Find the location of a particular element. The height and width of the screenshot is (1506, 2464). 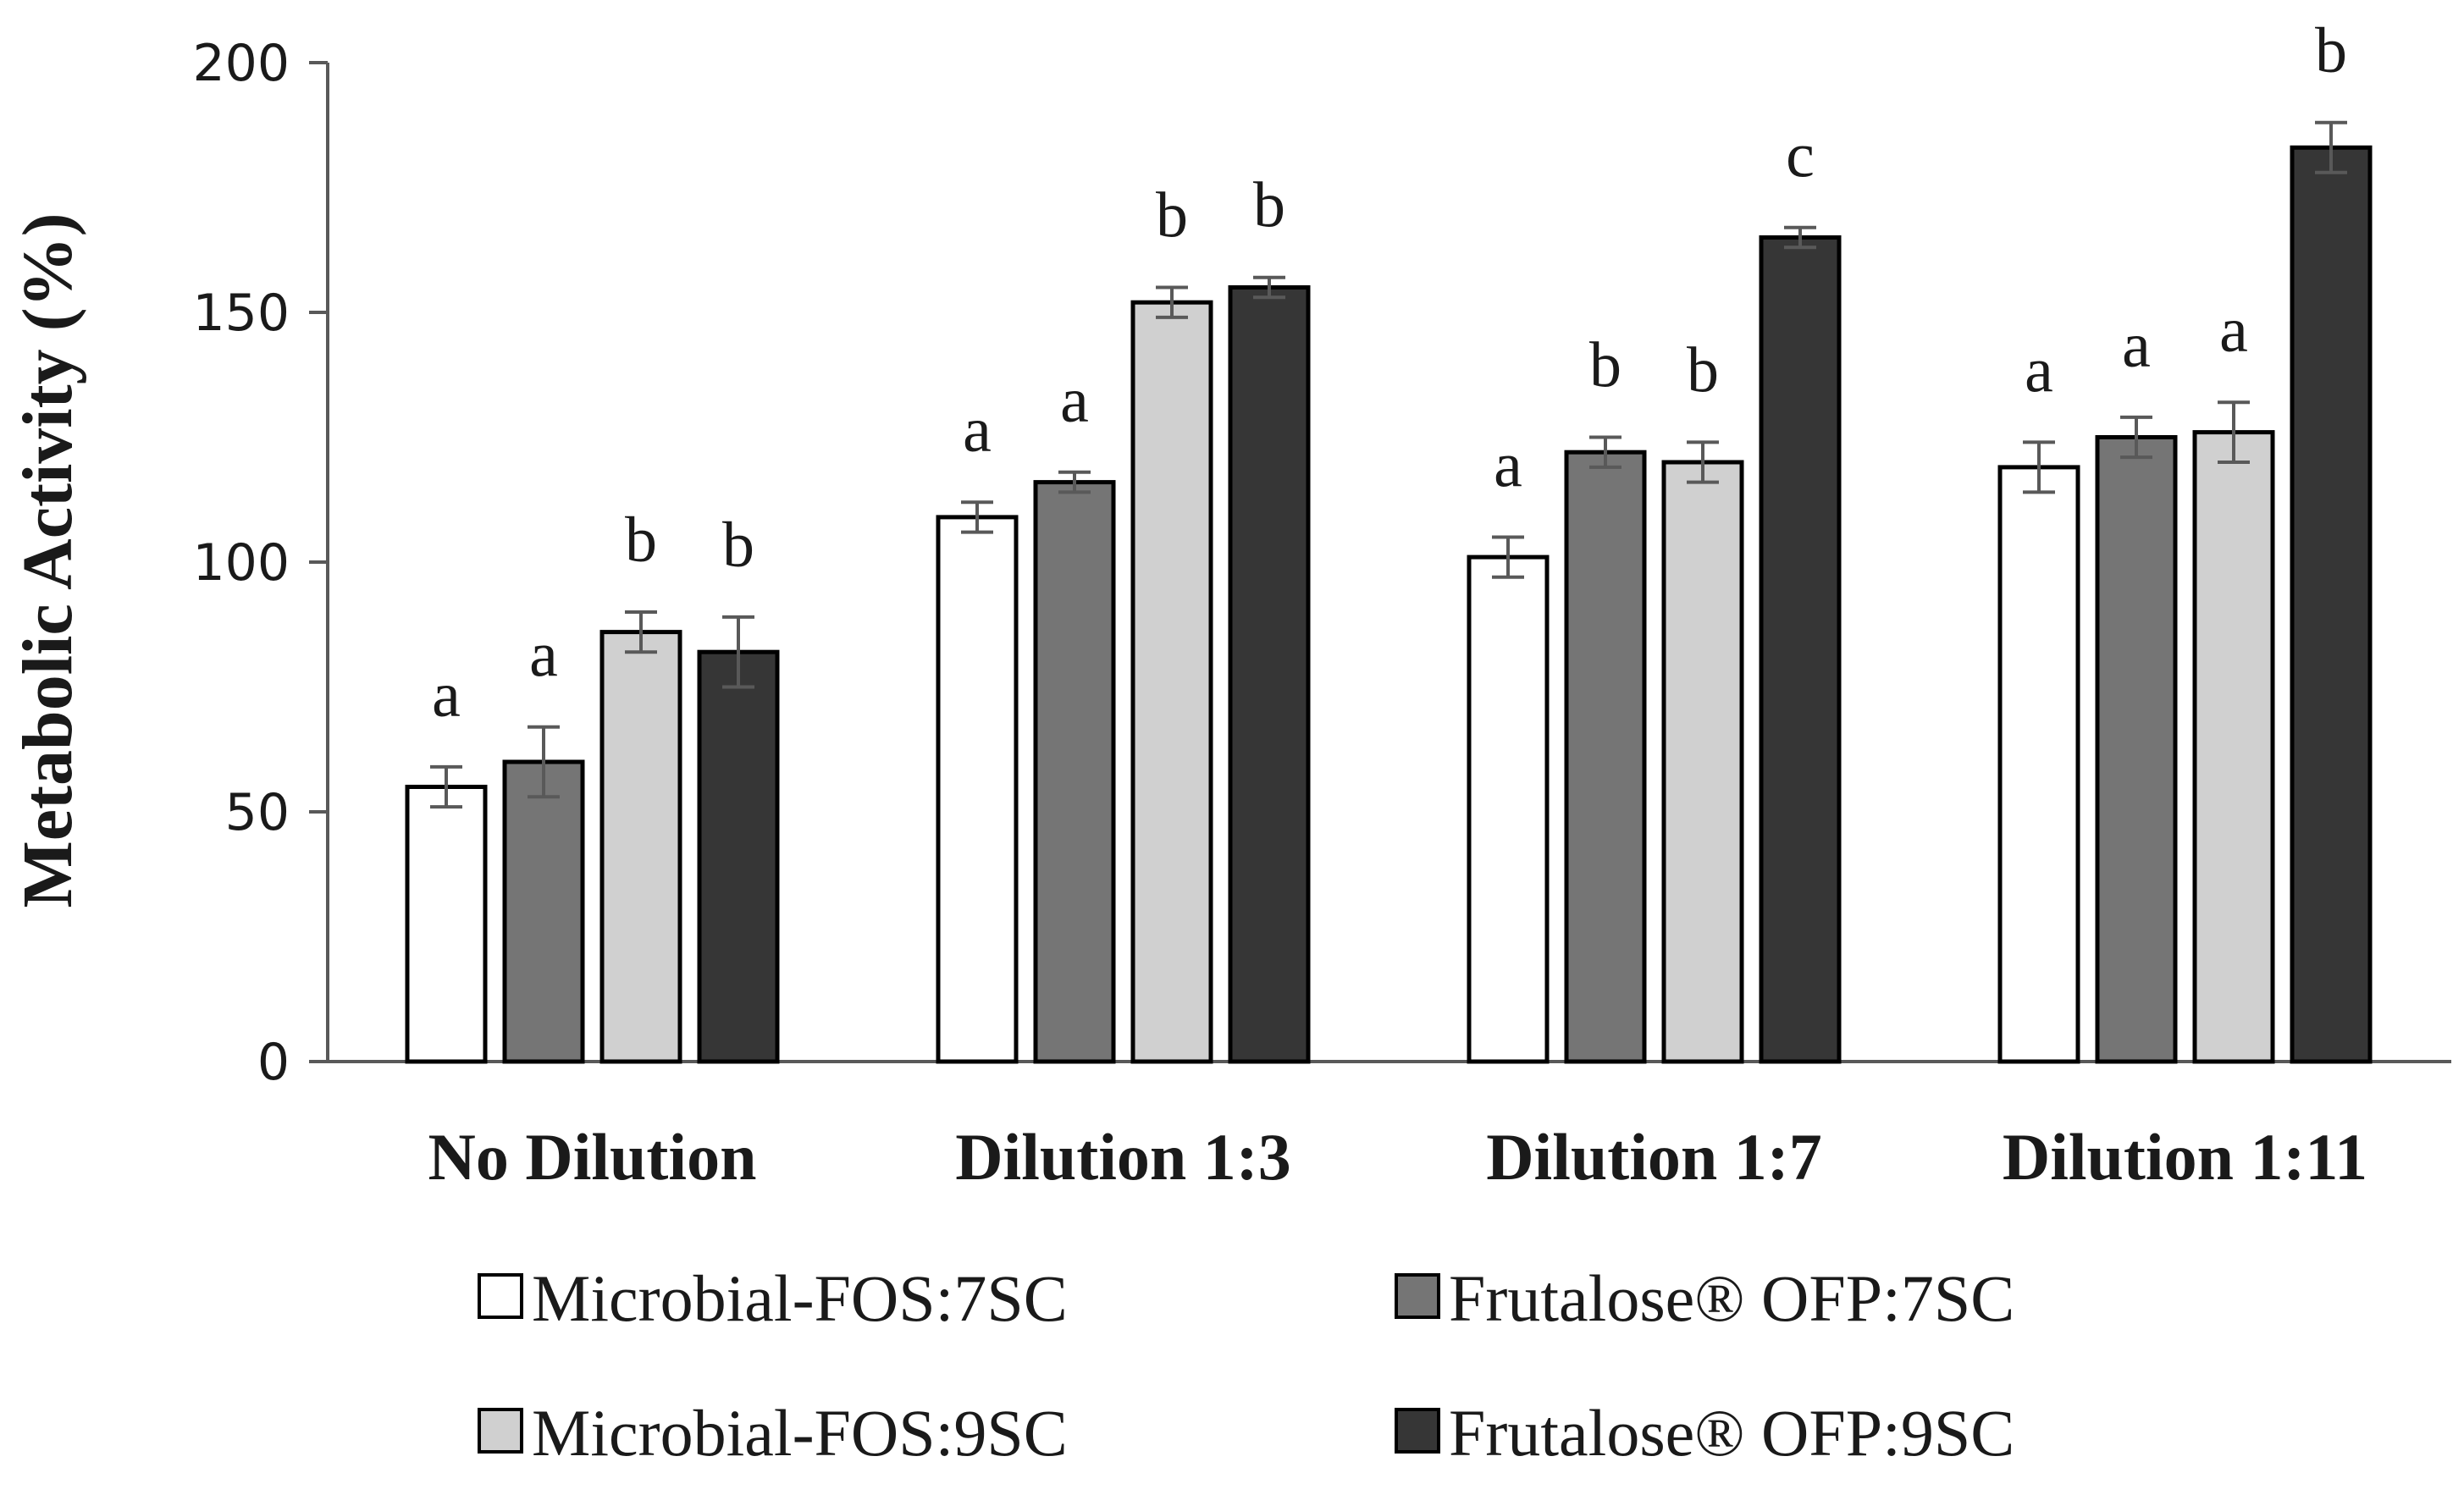

y-tick-label: 0 is located at coordinates (273, 1063).